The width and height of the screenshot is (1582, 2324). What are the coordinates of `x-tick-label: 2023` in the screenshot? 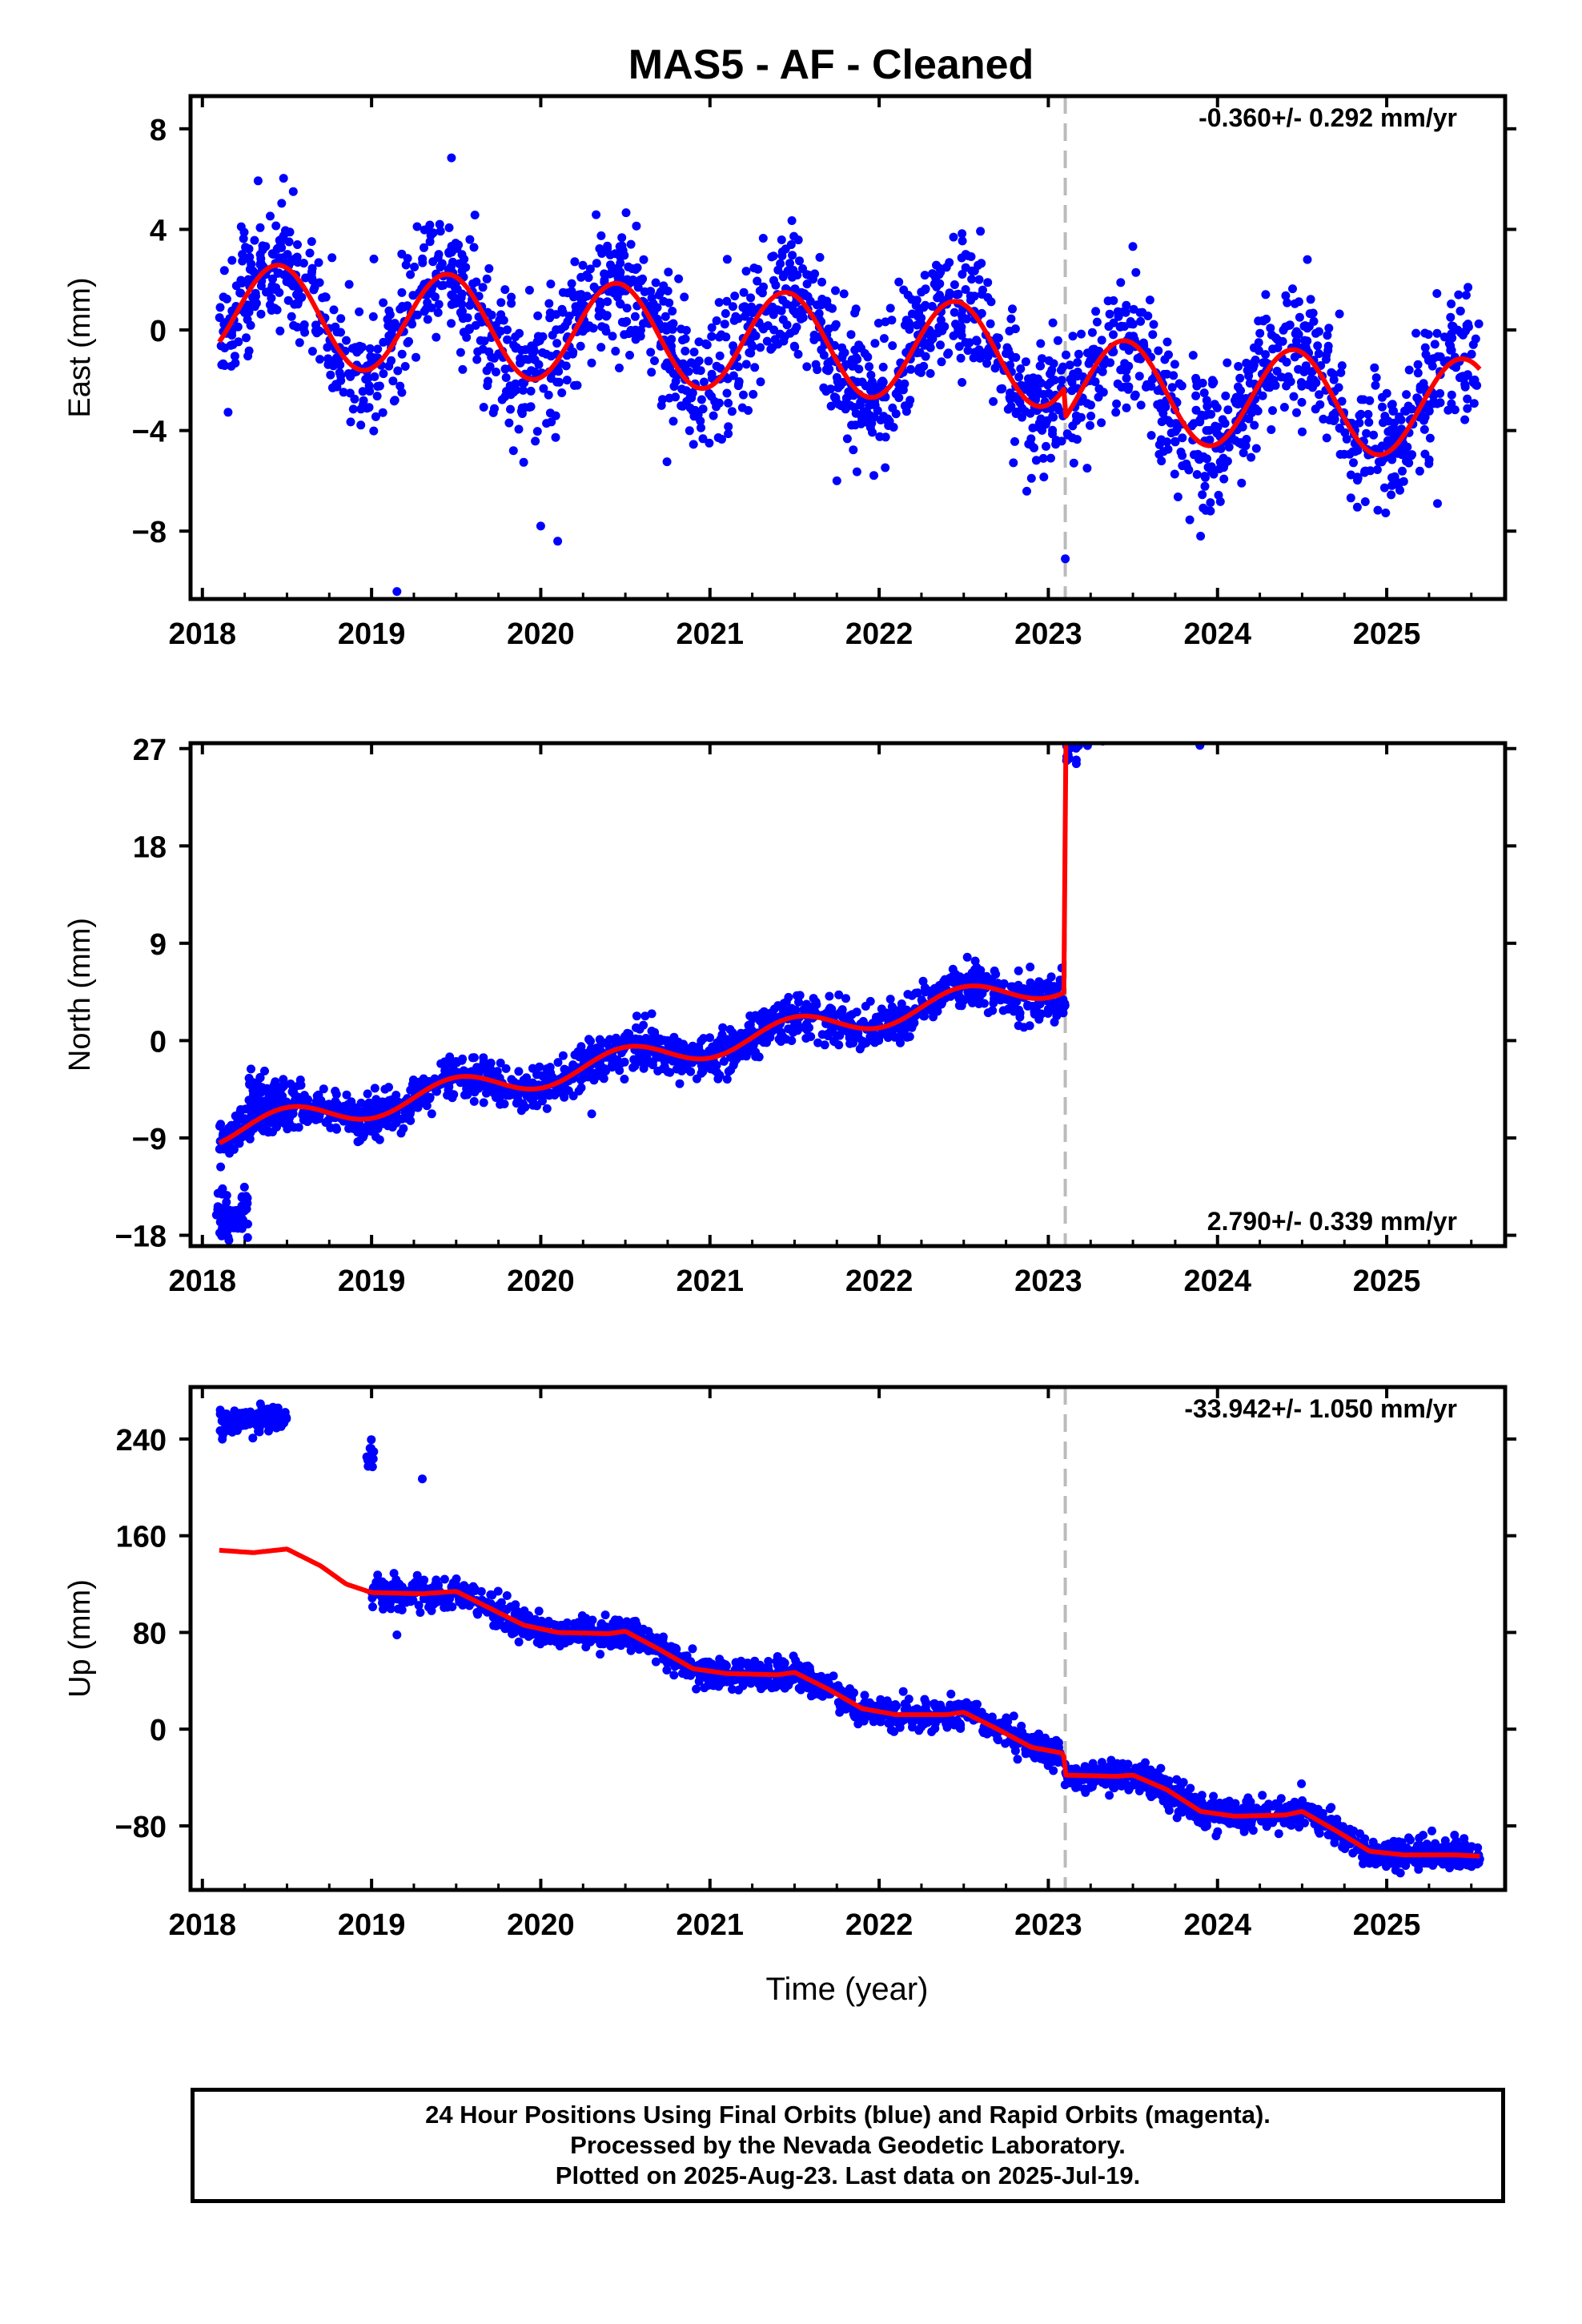 It's located at (1048, 1281).